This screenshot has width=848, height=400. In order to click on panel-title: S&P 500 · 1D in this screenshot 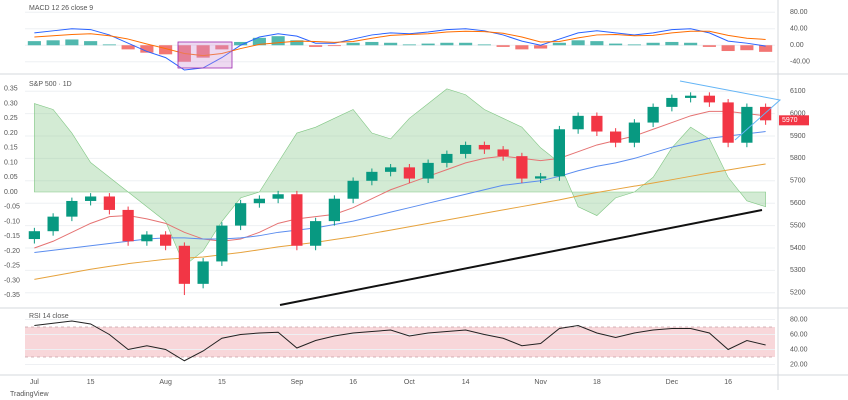, I will do `click(50, 84)`.